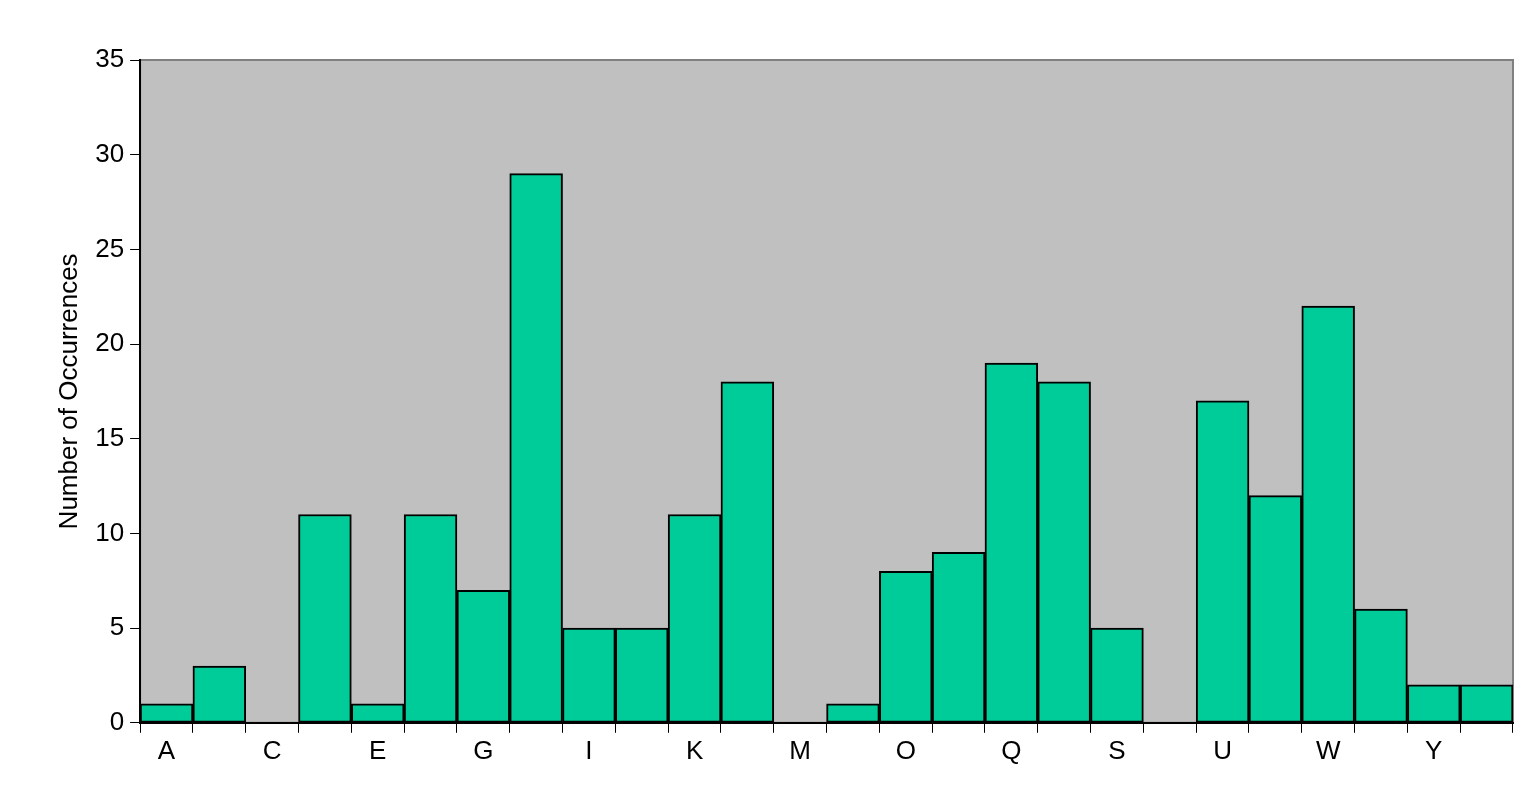  What do you see at coordinates (905, 749) in the screenshot?
I see `x-tick-label: O` at bounding box center [905, 749].